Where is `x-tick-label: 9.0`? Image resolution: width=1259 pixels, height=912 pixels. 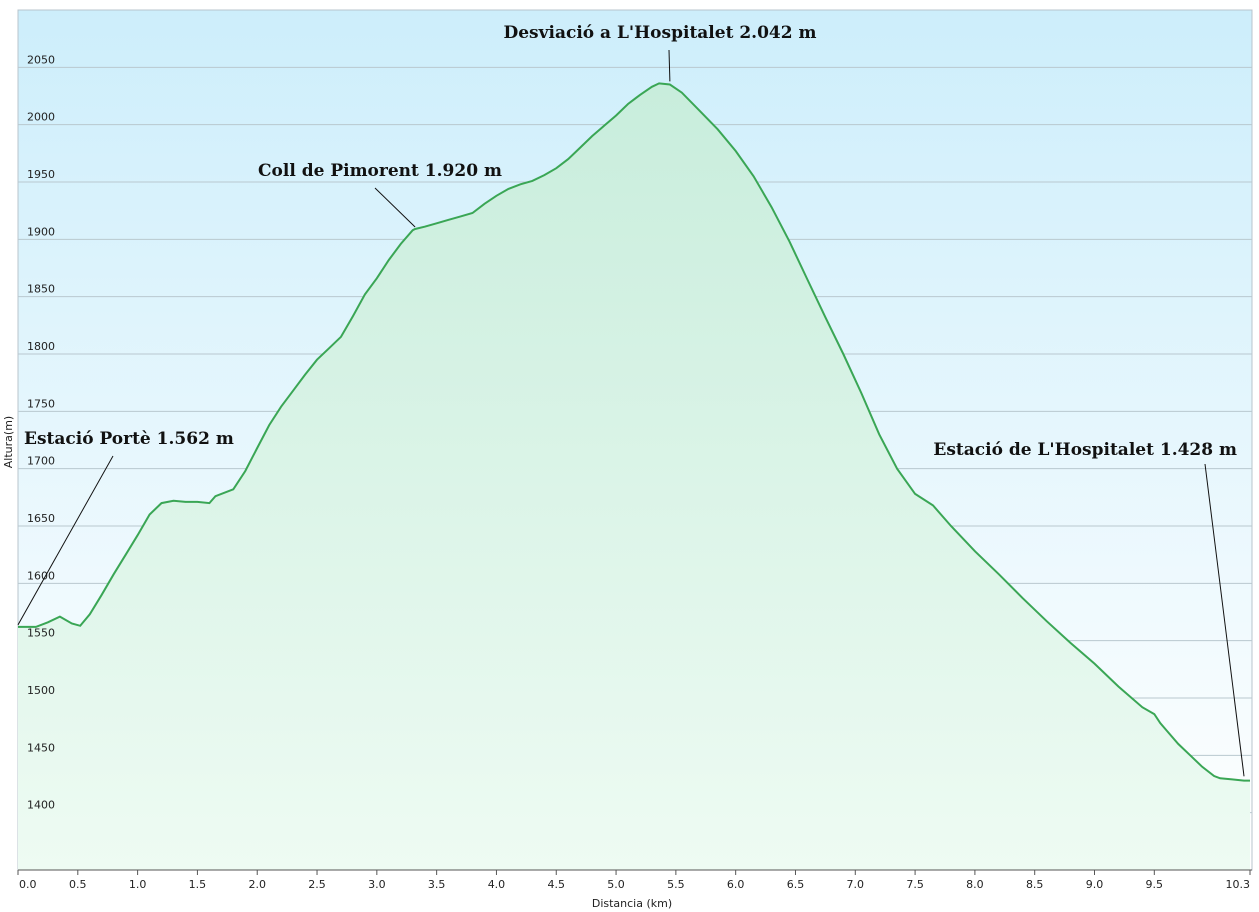
x-tick-label: 9.0 is located at coordinates (1095, 884).